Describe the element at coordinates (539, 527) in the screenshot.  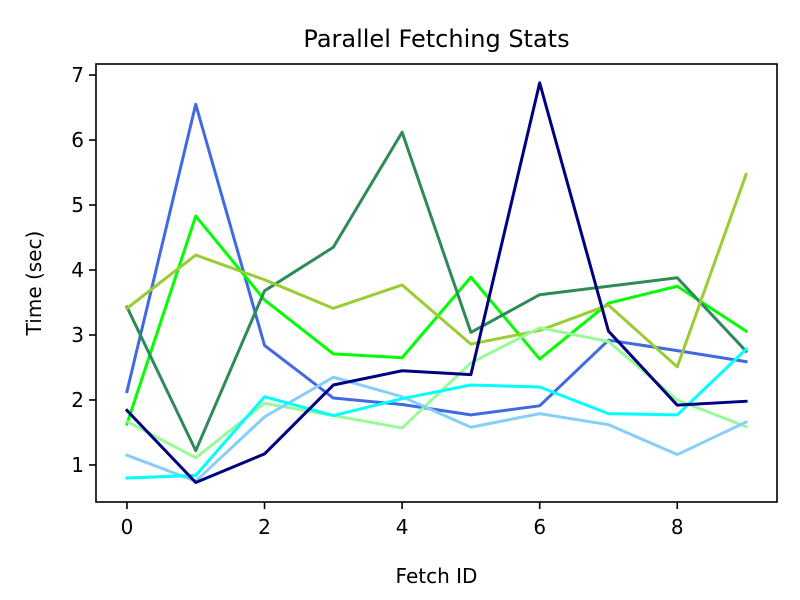
I see `x-tick-label: 6` at that location.